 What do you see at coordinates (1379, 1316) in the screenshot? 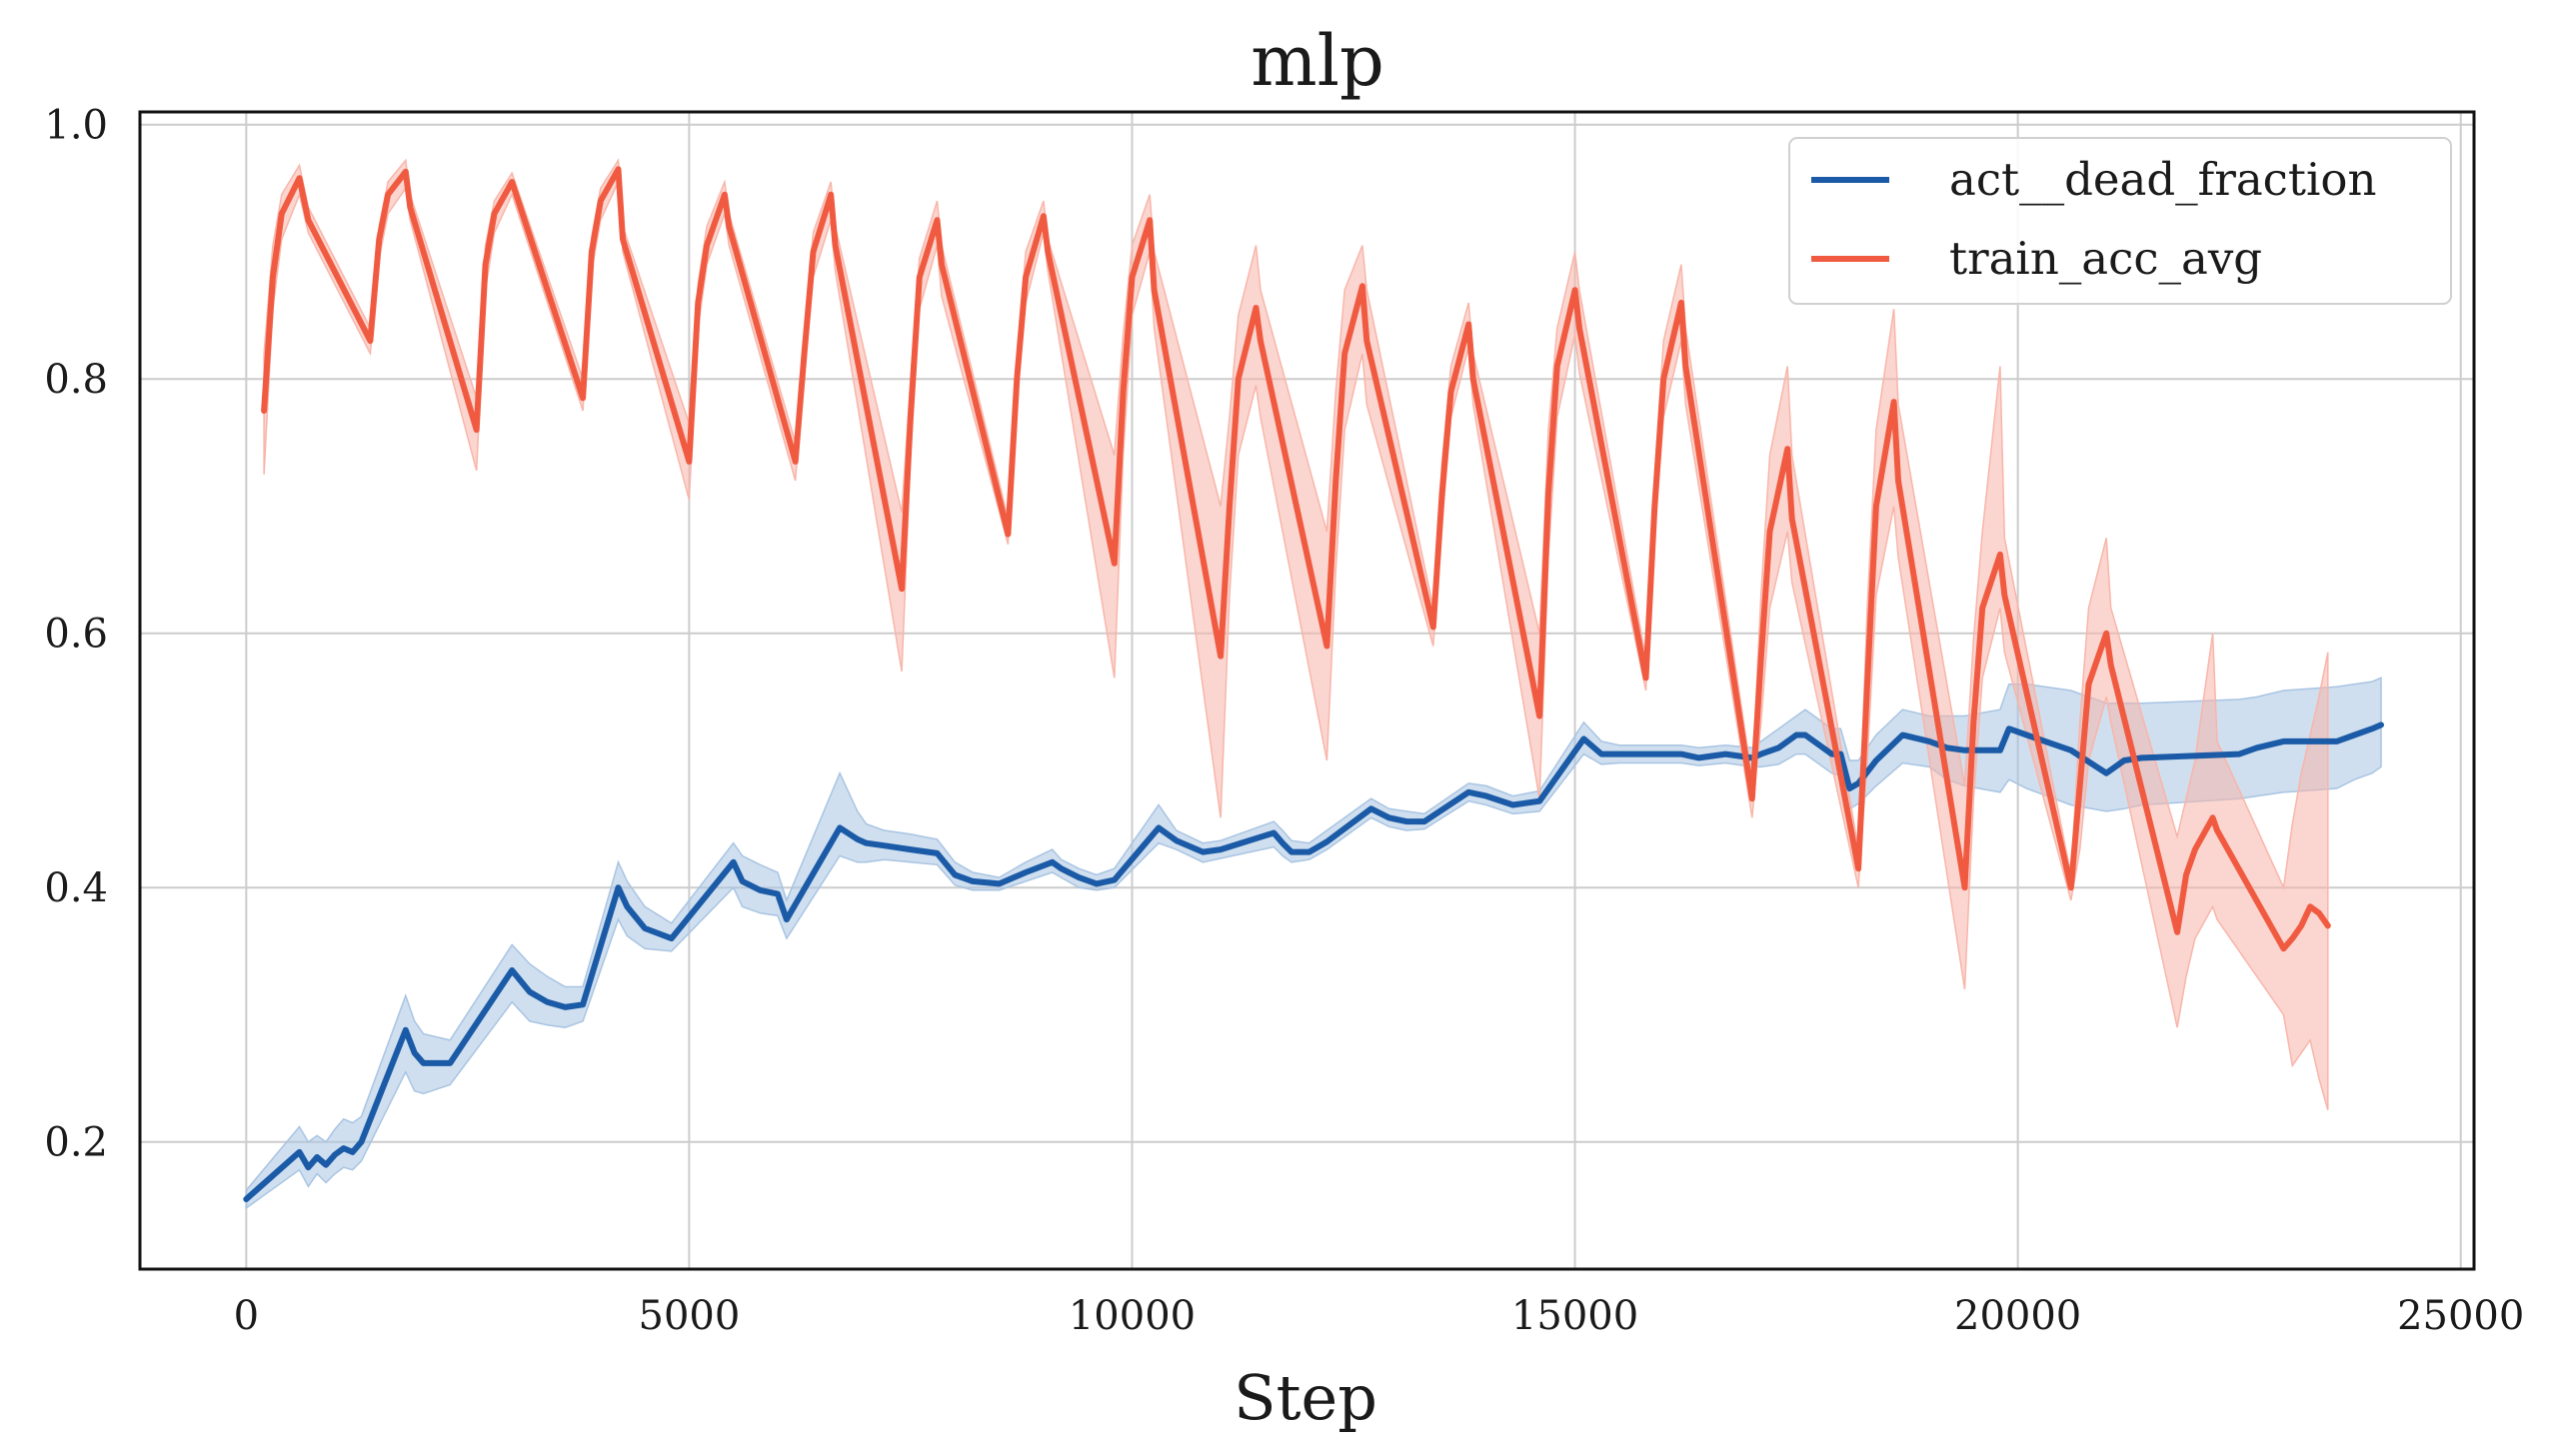
I see `x-axis-ticks: 0 5000 10000 15000 20000 25000` at bounding box center [1379, 1316].